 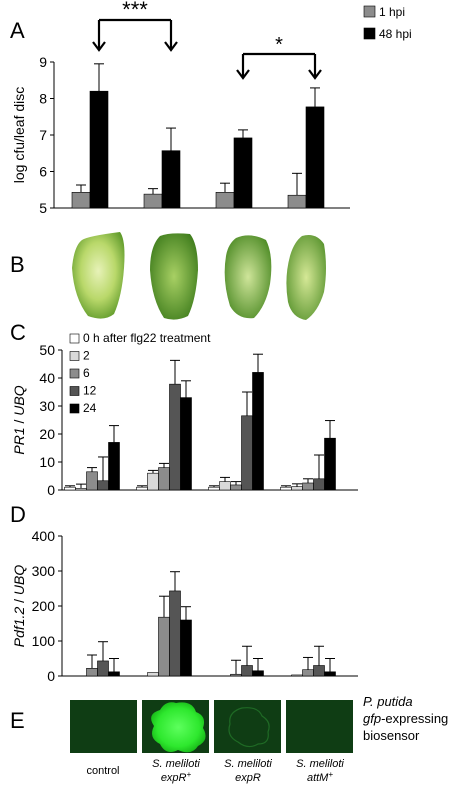 I want to click on panel-label-d: D, so click(x=18, y=514).